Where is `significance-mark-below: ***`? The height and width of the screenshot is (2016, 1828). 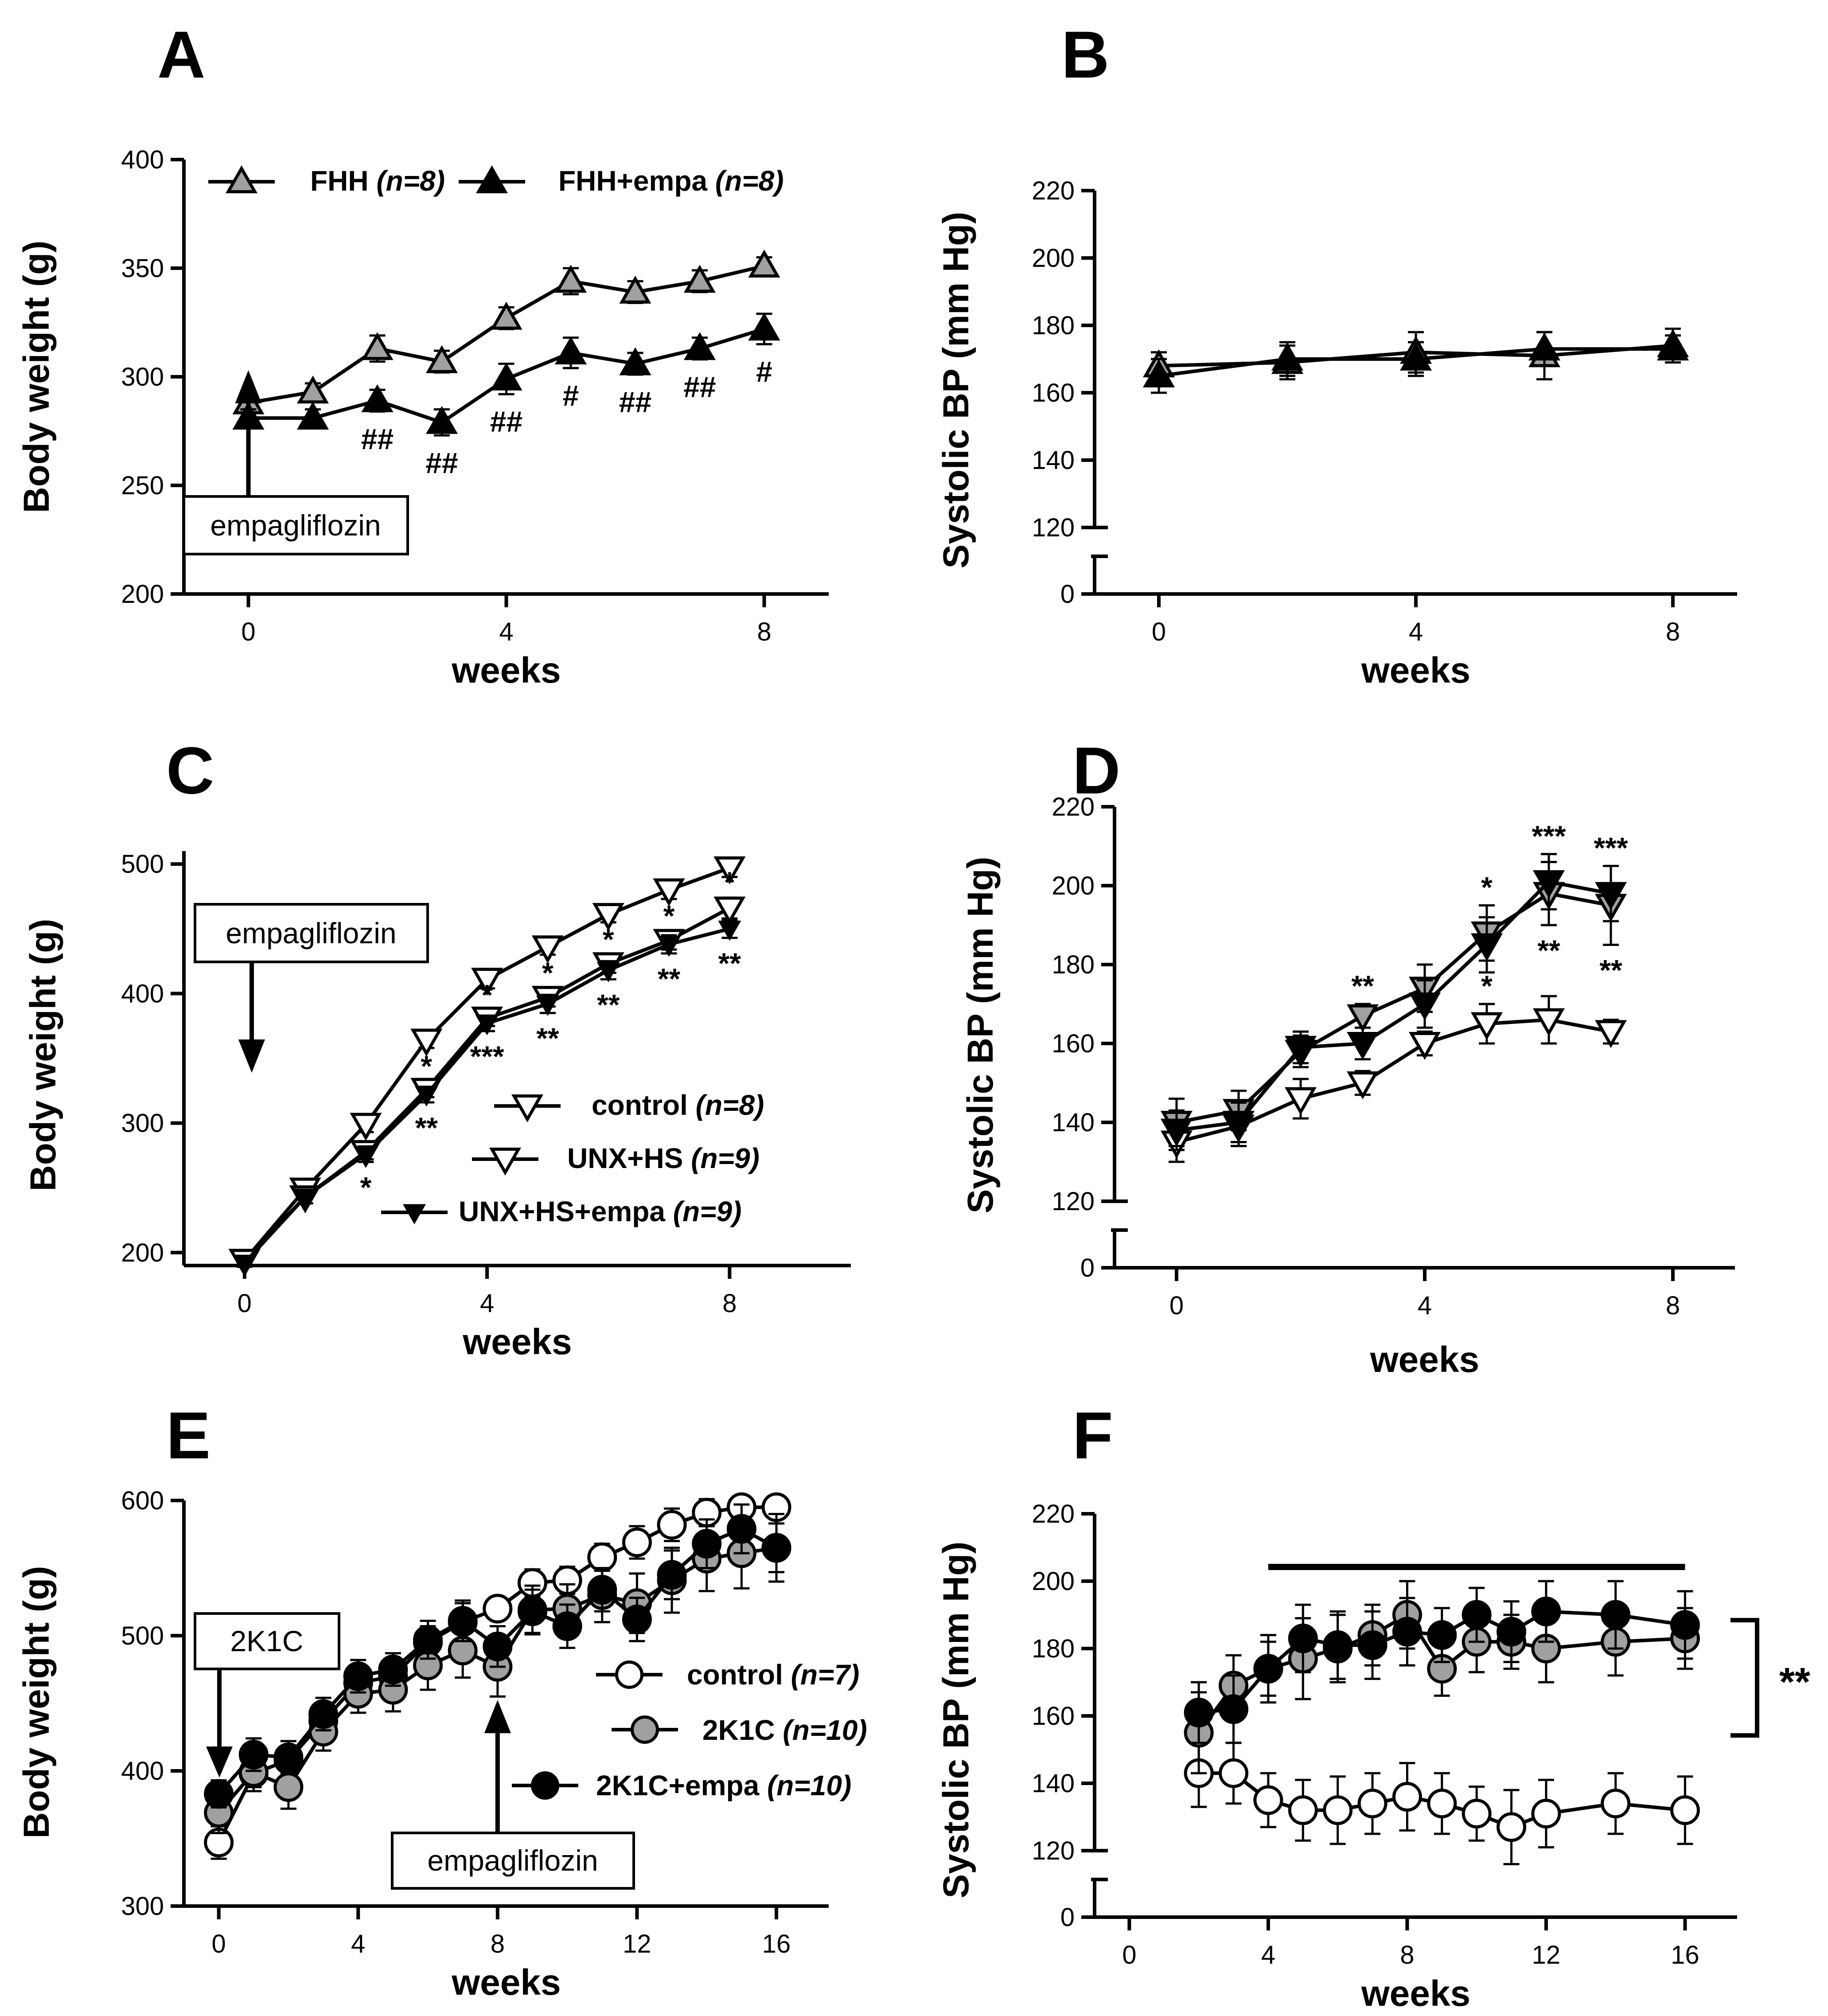 significance-mark-below: *** is located at coordinates (487, 1056).